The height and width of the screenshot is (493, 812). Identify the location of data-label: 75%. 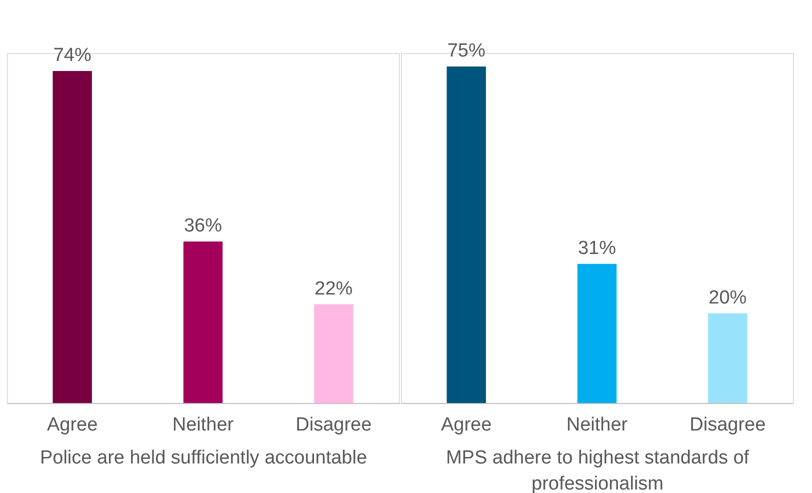
(466, 51).